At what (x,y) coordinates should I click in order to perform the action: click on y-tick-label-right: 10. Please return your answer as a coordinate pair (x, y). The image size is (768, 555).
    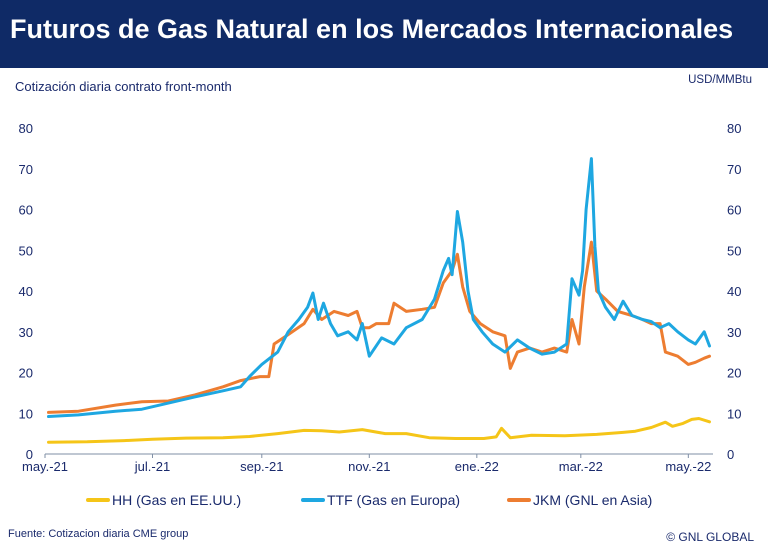
    Looking at the image, I should click on (734, 413).